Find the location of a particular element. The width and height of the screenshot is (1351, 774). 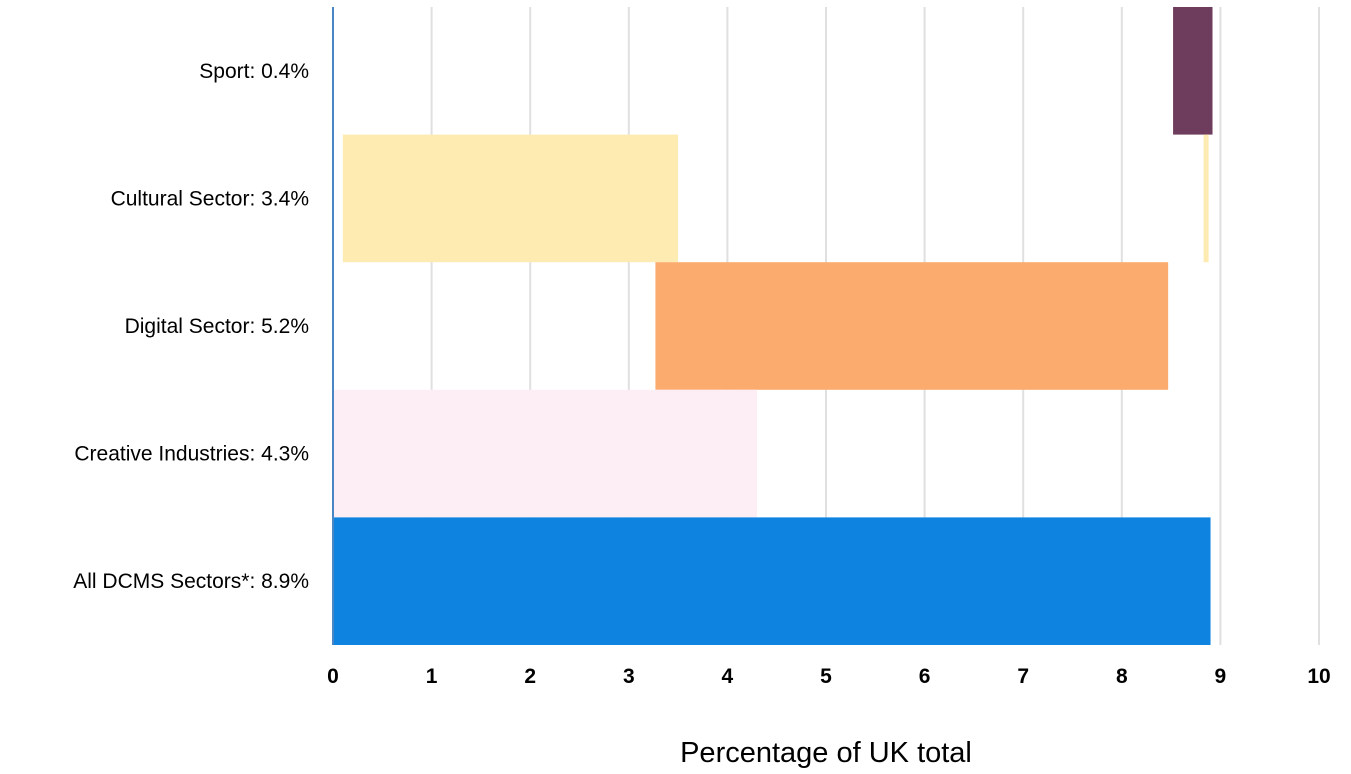

x-tick-label-1: 1 is located at coordinates (432, 676).